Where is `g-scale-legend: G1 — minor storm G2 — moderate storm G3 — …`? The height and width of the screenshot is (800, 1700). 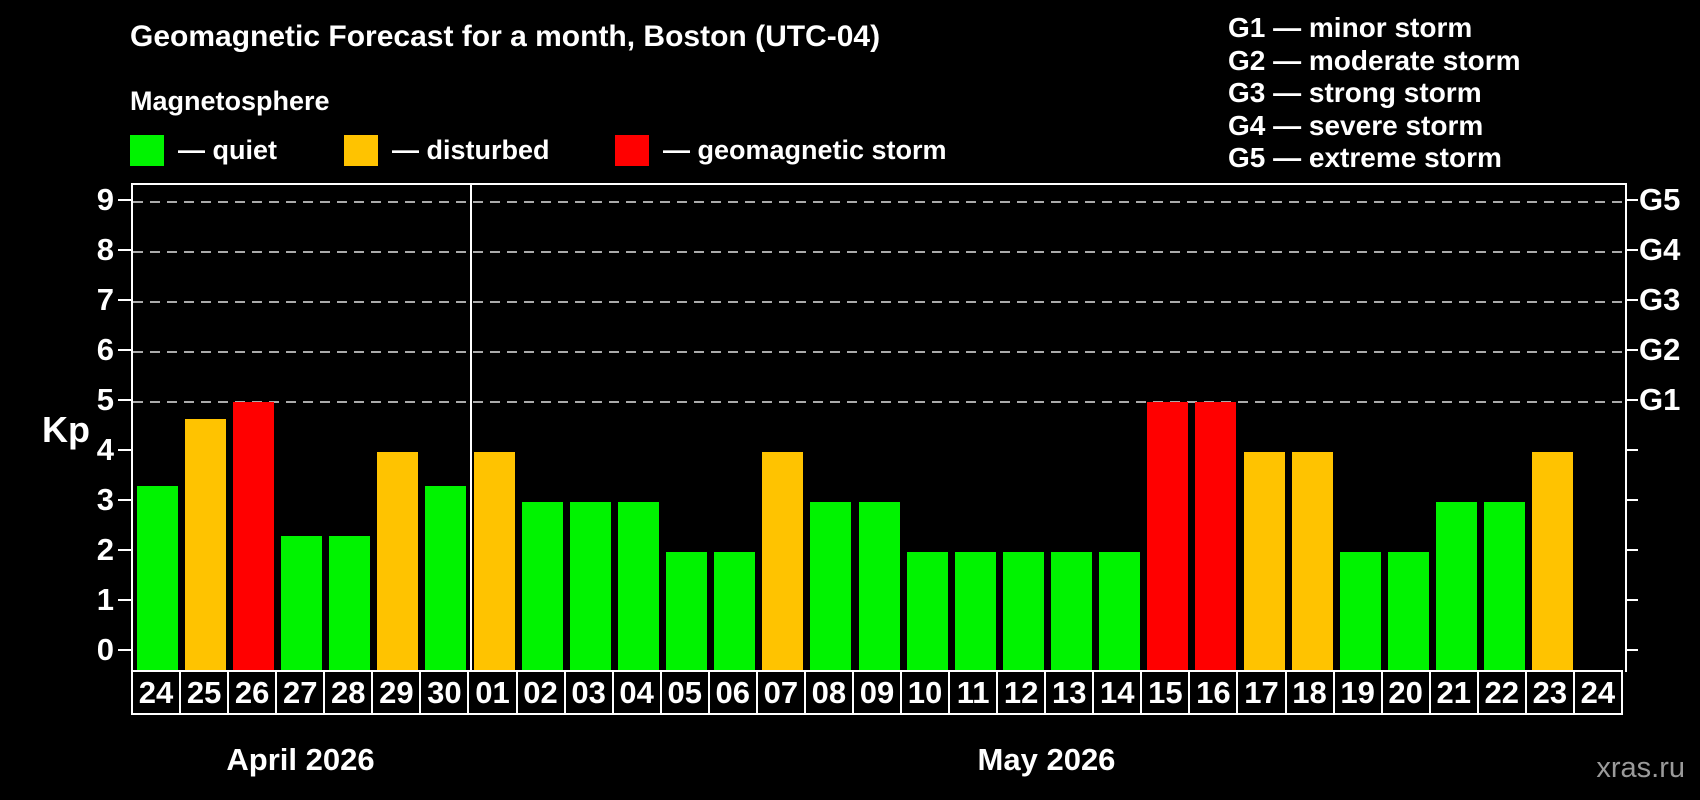 g-scale-legend: G1 — minor storm G2 — moderate storm G3 — … is located at coordinates (1374, 93).